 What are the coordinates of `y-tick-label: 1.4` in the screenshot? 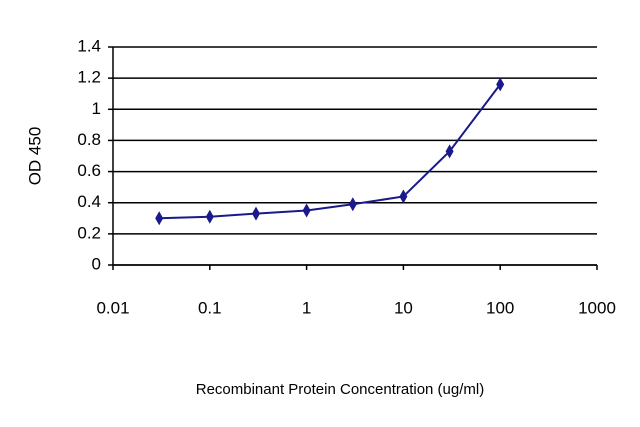 It's located at (89, 45).